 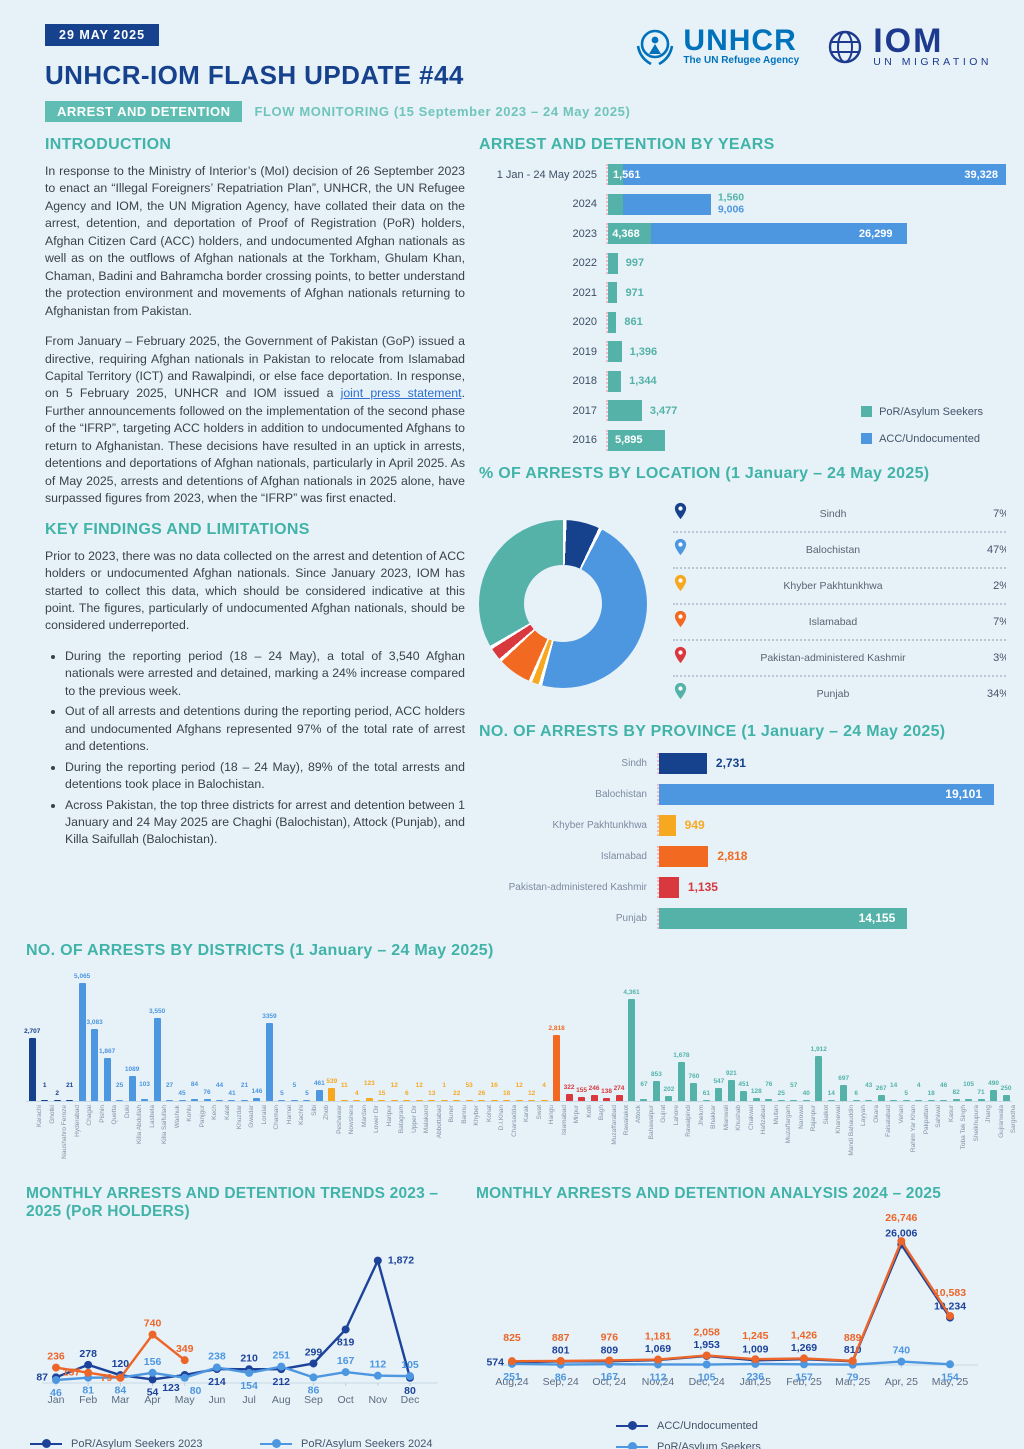 I want to click on province-bar-track: 14,155, so click(x=825, y=918).